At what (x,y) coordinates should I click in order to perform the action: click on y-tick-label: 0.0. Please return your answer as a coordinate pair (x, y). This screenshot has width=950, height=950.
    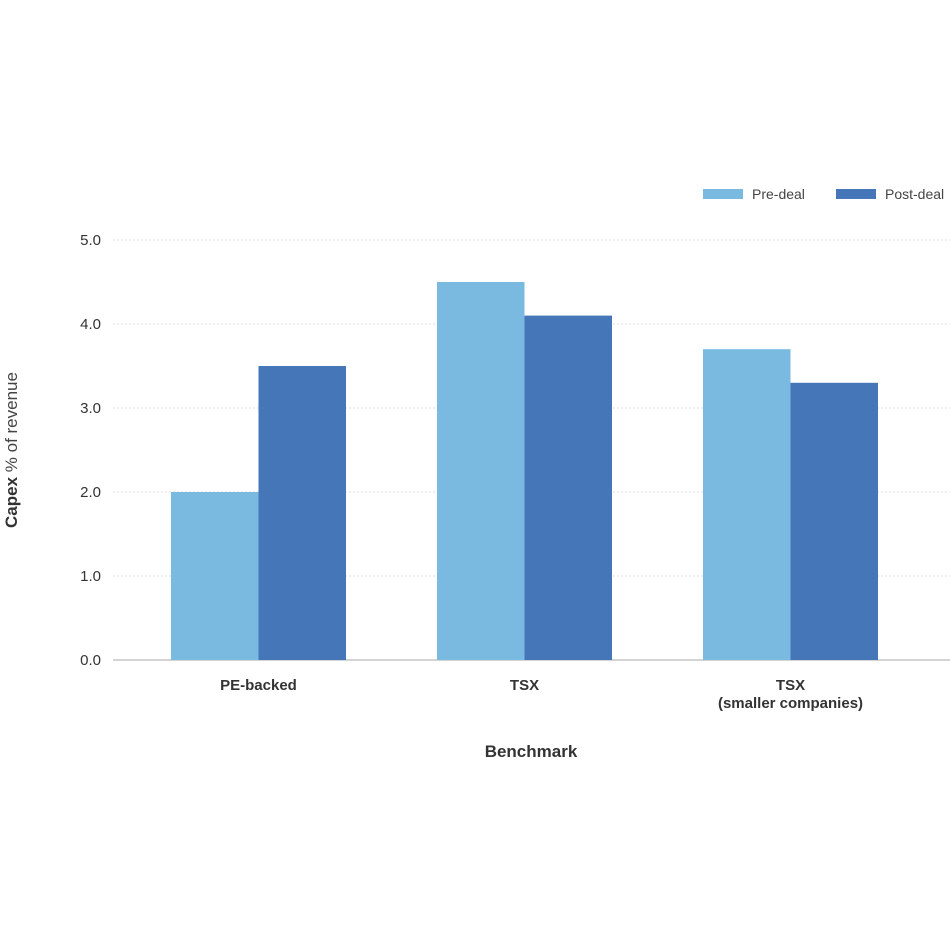
    Looking at the image, I should click on (90, 660).